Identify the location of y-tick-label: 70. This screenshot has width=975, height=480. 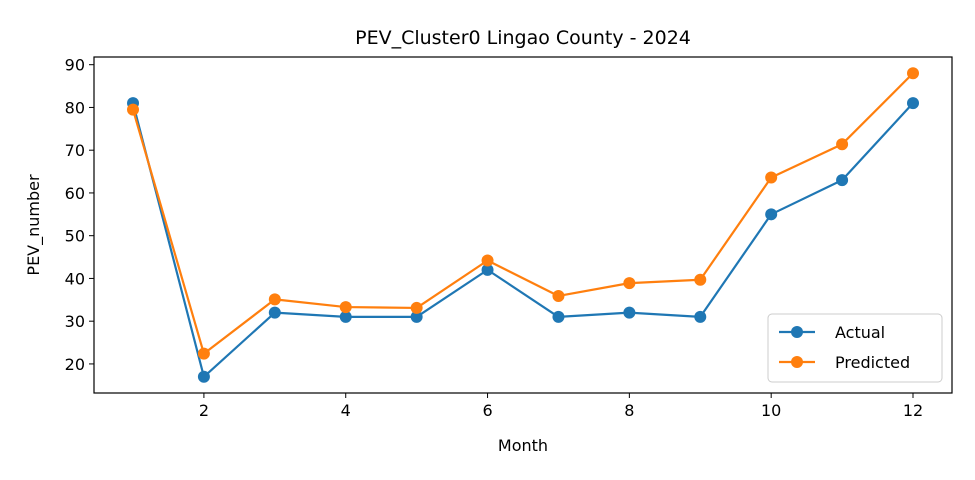
(75, 150).